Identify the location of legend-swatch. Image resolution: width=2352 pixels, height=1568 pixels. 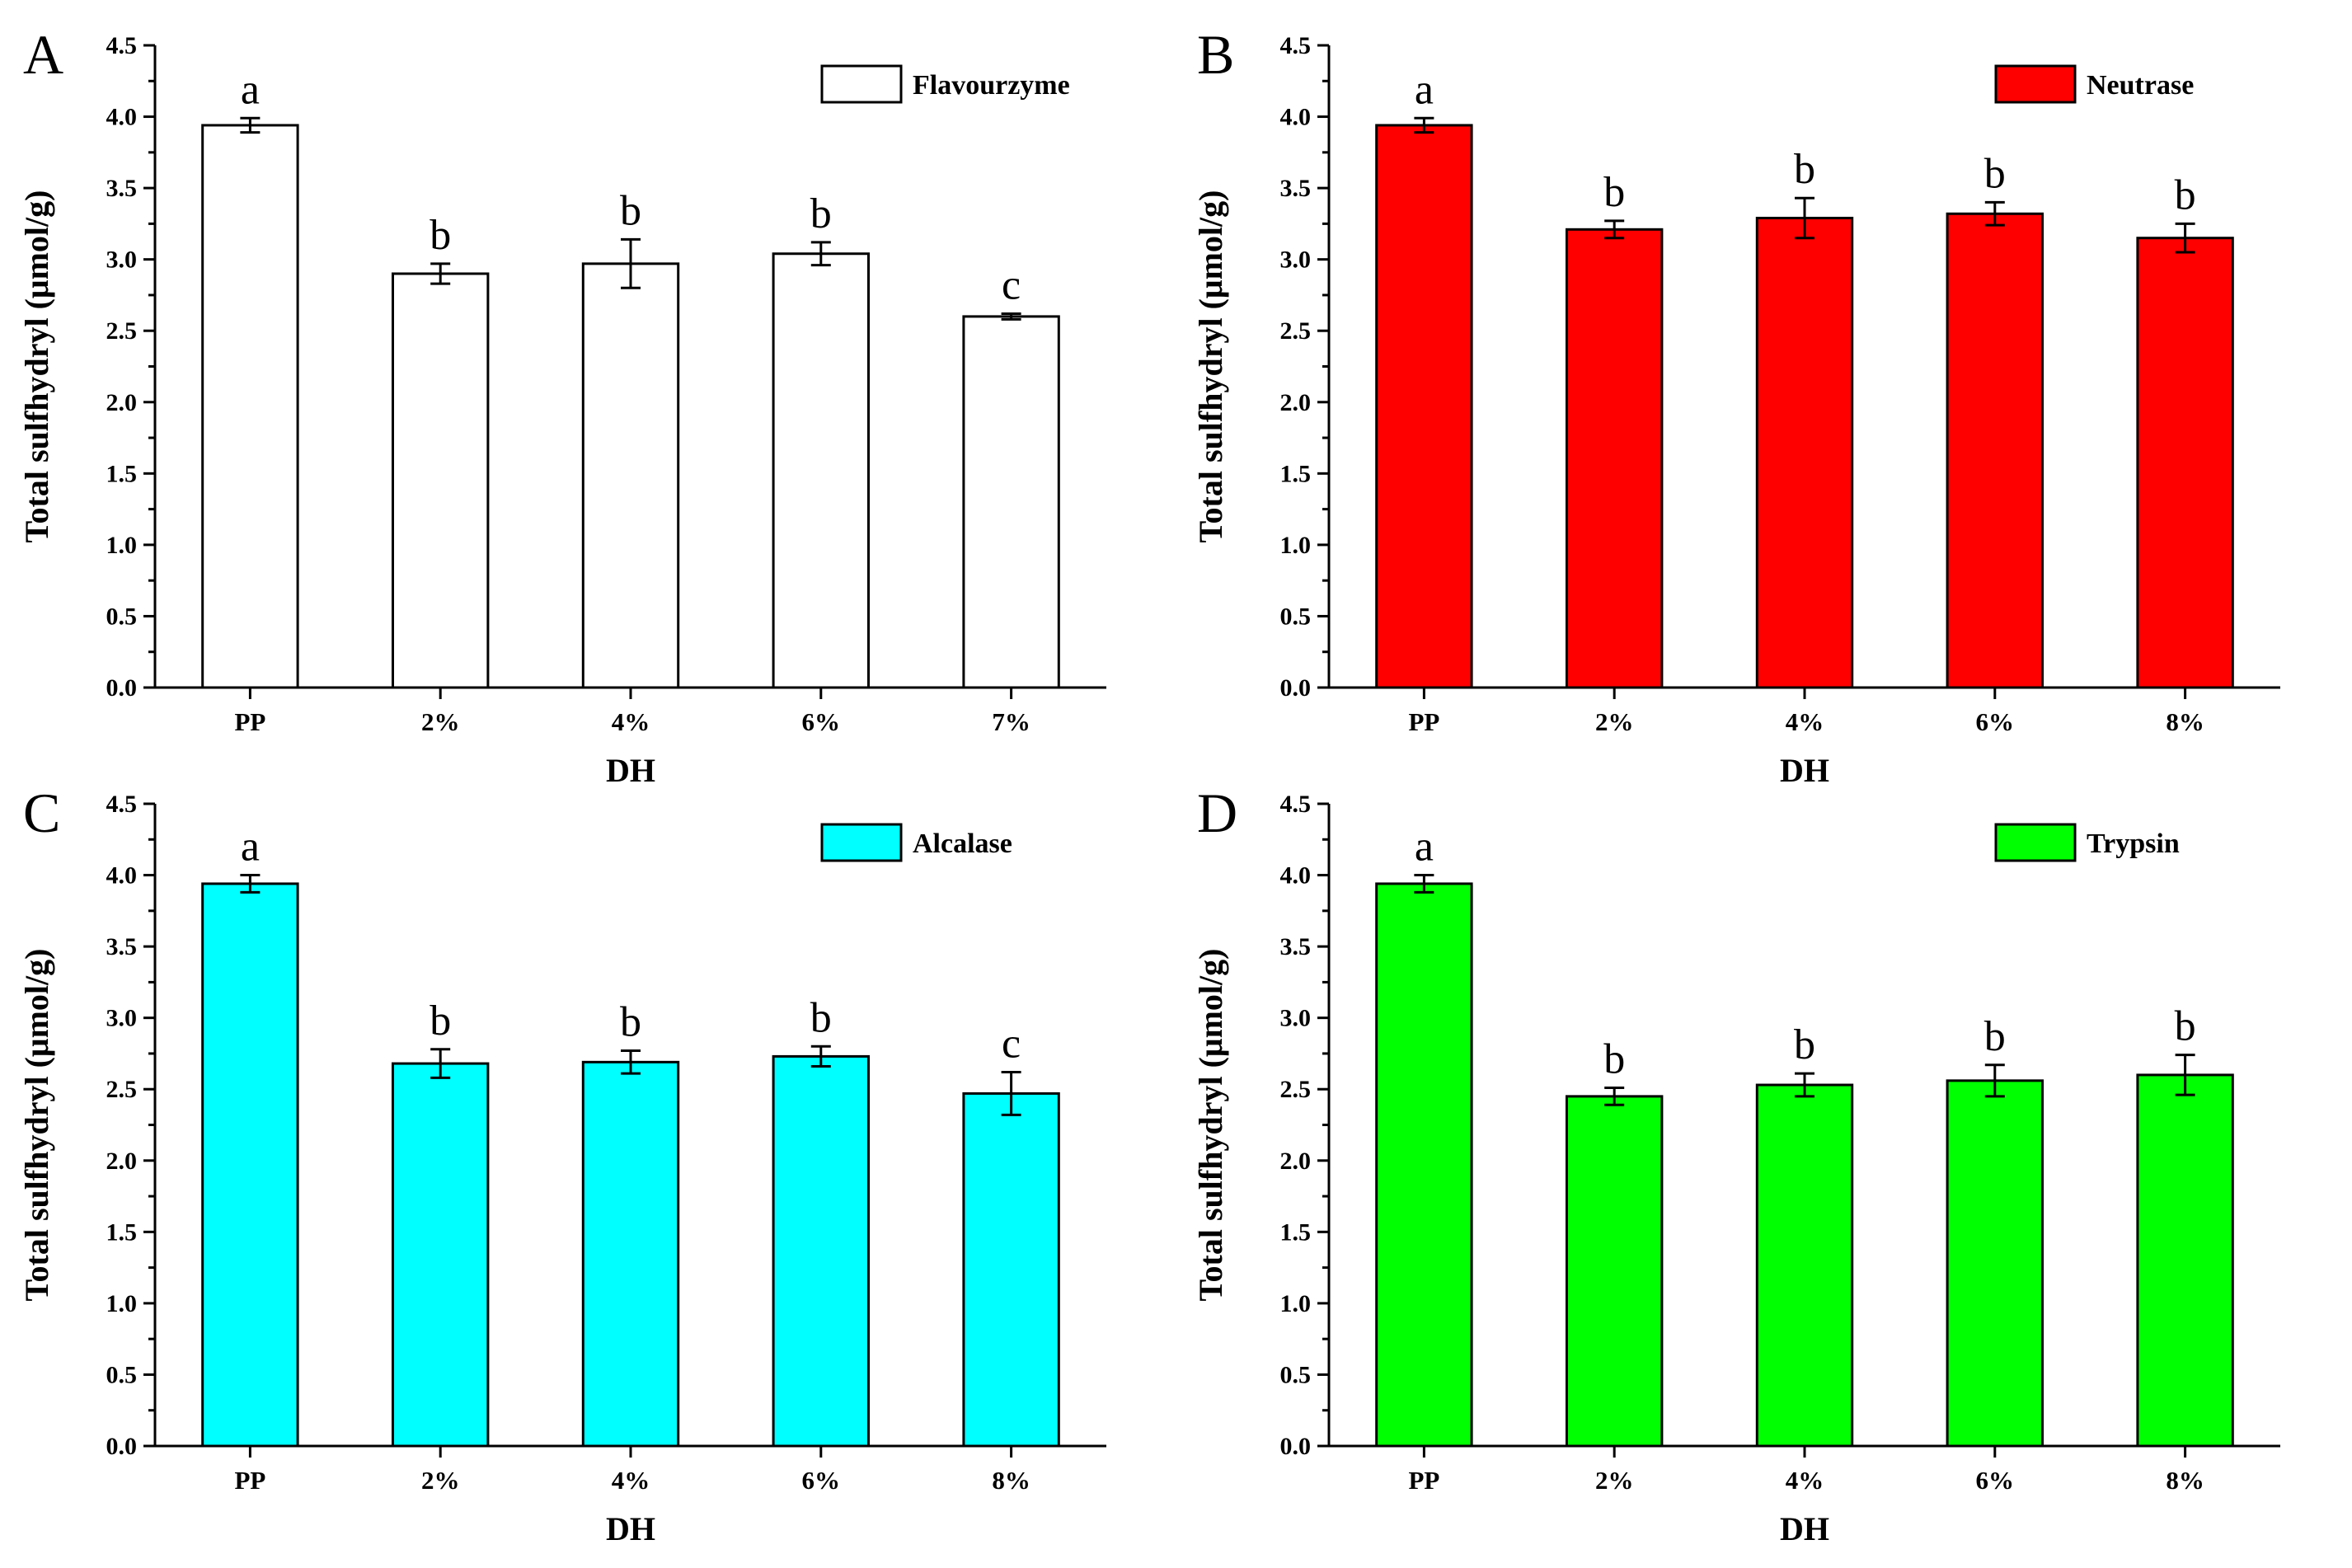
(861, 84).